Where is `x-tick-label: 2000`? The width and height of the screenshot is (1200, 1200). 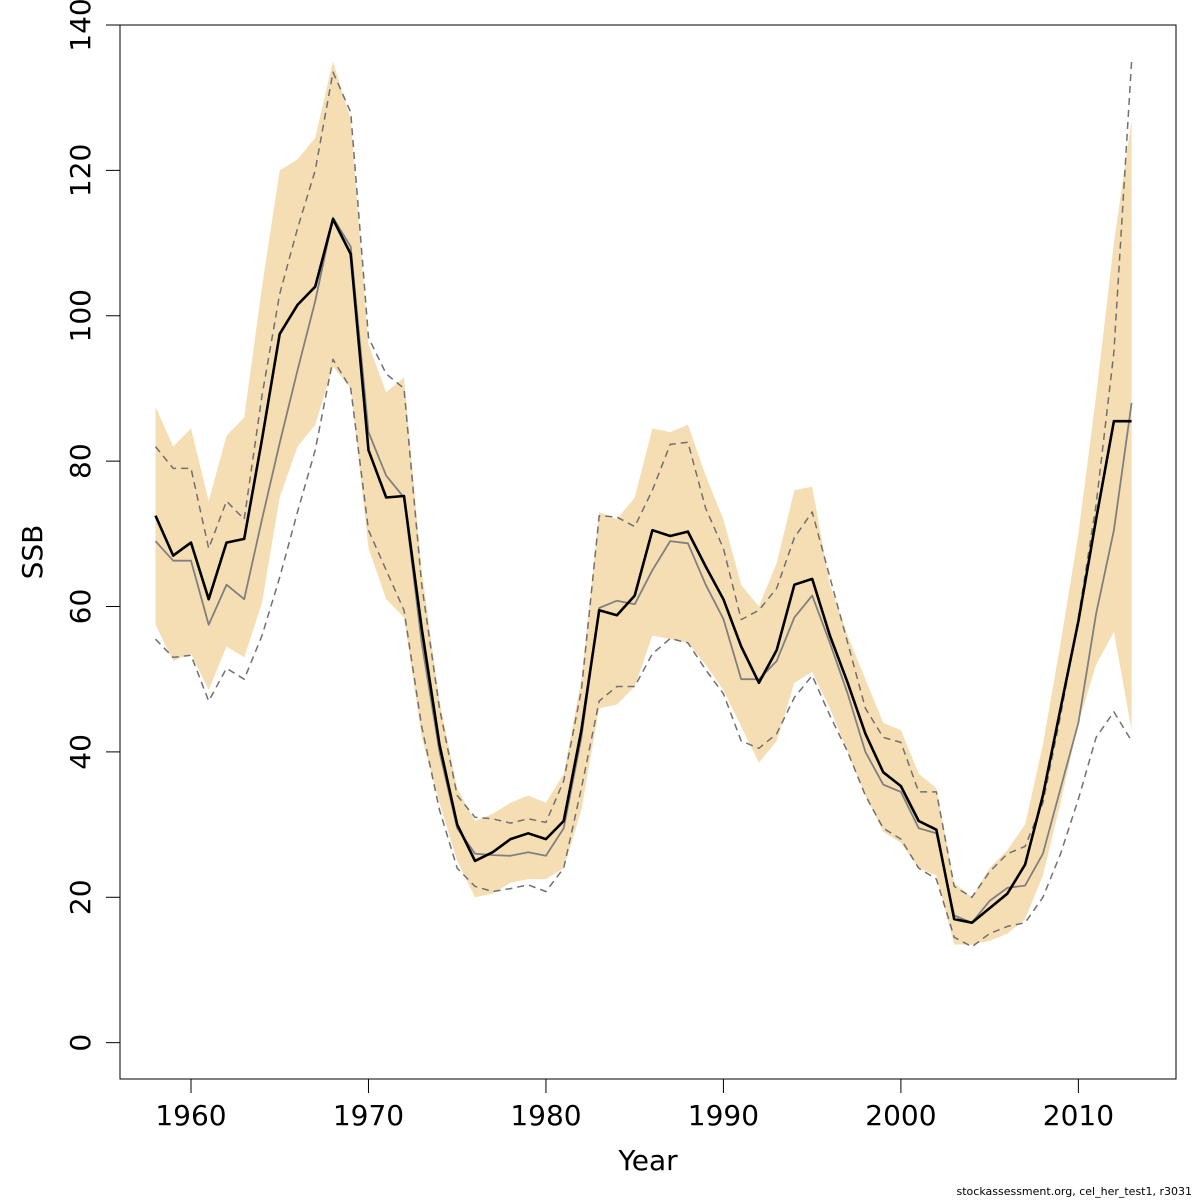 x-tick-label: 2000 is located at coordinates (900, 1115).